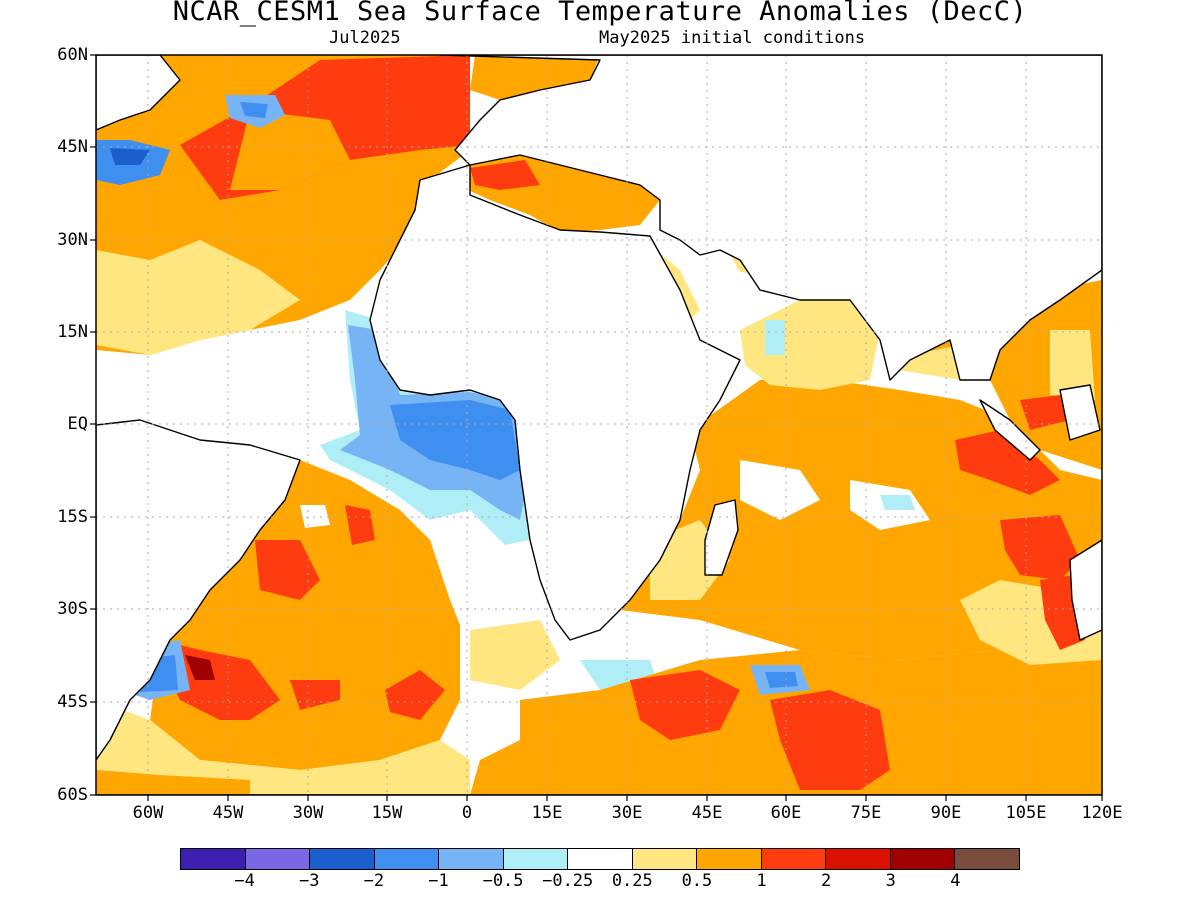 The width and height of the screenshot is (1200, 900). I want to click on anomaly-scs-yellow, so click(1072, 365).